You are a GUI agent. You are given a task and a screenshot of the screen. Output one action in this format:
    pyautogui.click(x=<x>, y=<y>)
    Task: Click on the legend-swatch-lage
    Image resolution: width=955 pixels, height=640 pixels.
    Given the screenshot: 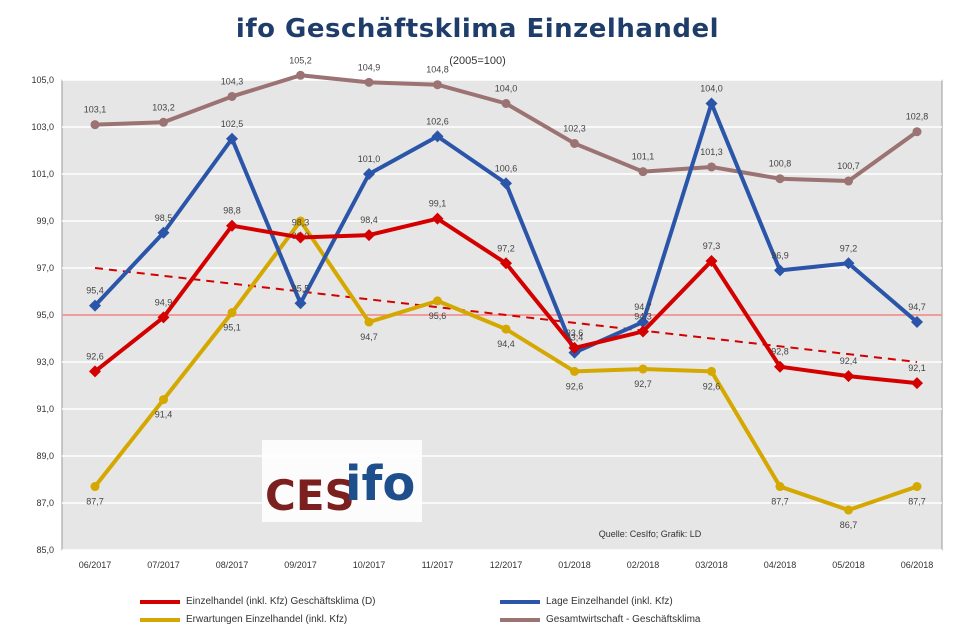 What is the action you would take?
    pyautogui.click(x=520, y=601)
    